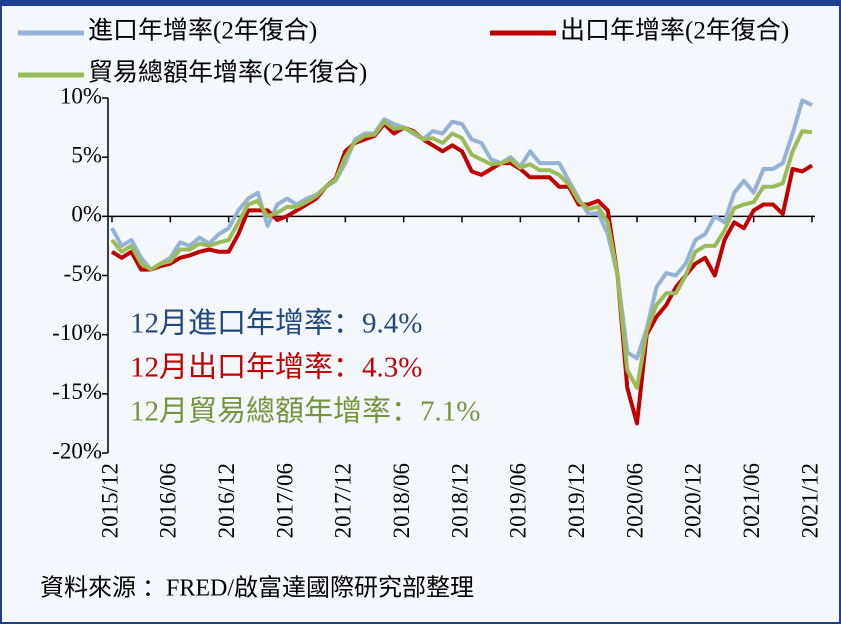 This screenshot has width=841, height=624. Describe the element at coordinates (81, 95) in the screenshot. I see `y-tick-label: 10%` at that location.